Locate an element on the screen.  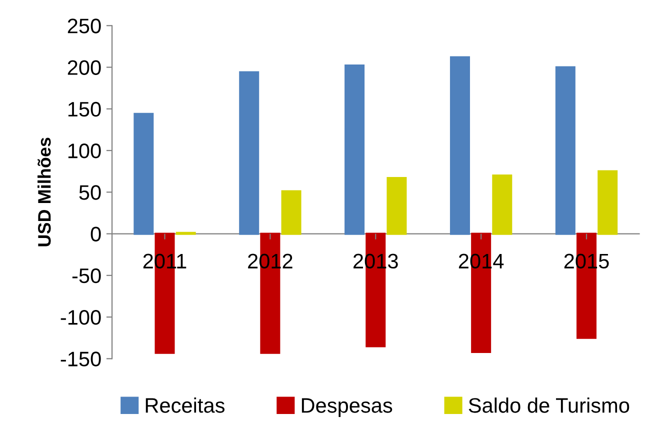
y-tick-label: -150 is located at coordinates (80, 359).